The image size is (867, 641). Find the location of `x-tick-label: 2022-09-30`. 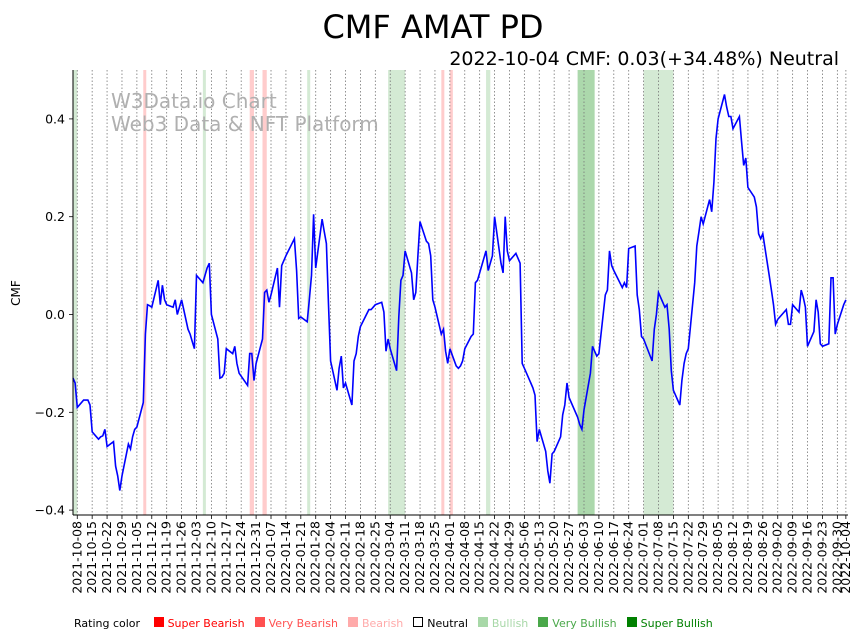

x-tick-label: 2022-09-30 is located at coordinates (836, 557).